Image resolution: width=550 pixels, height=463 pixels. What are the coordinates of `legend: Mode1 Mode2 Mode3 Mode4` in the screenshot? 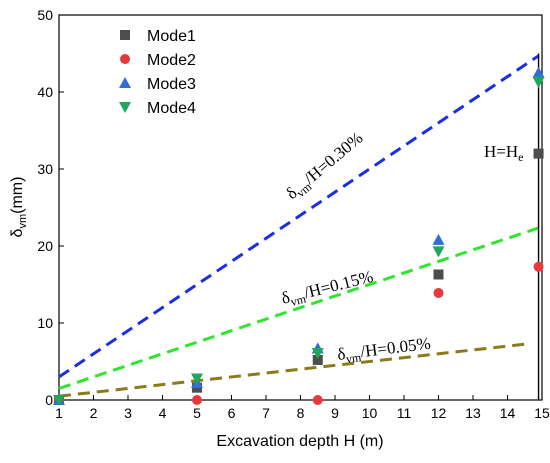 It's located at (157, 72).